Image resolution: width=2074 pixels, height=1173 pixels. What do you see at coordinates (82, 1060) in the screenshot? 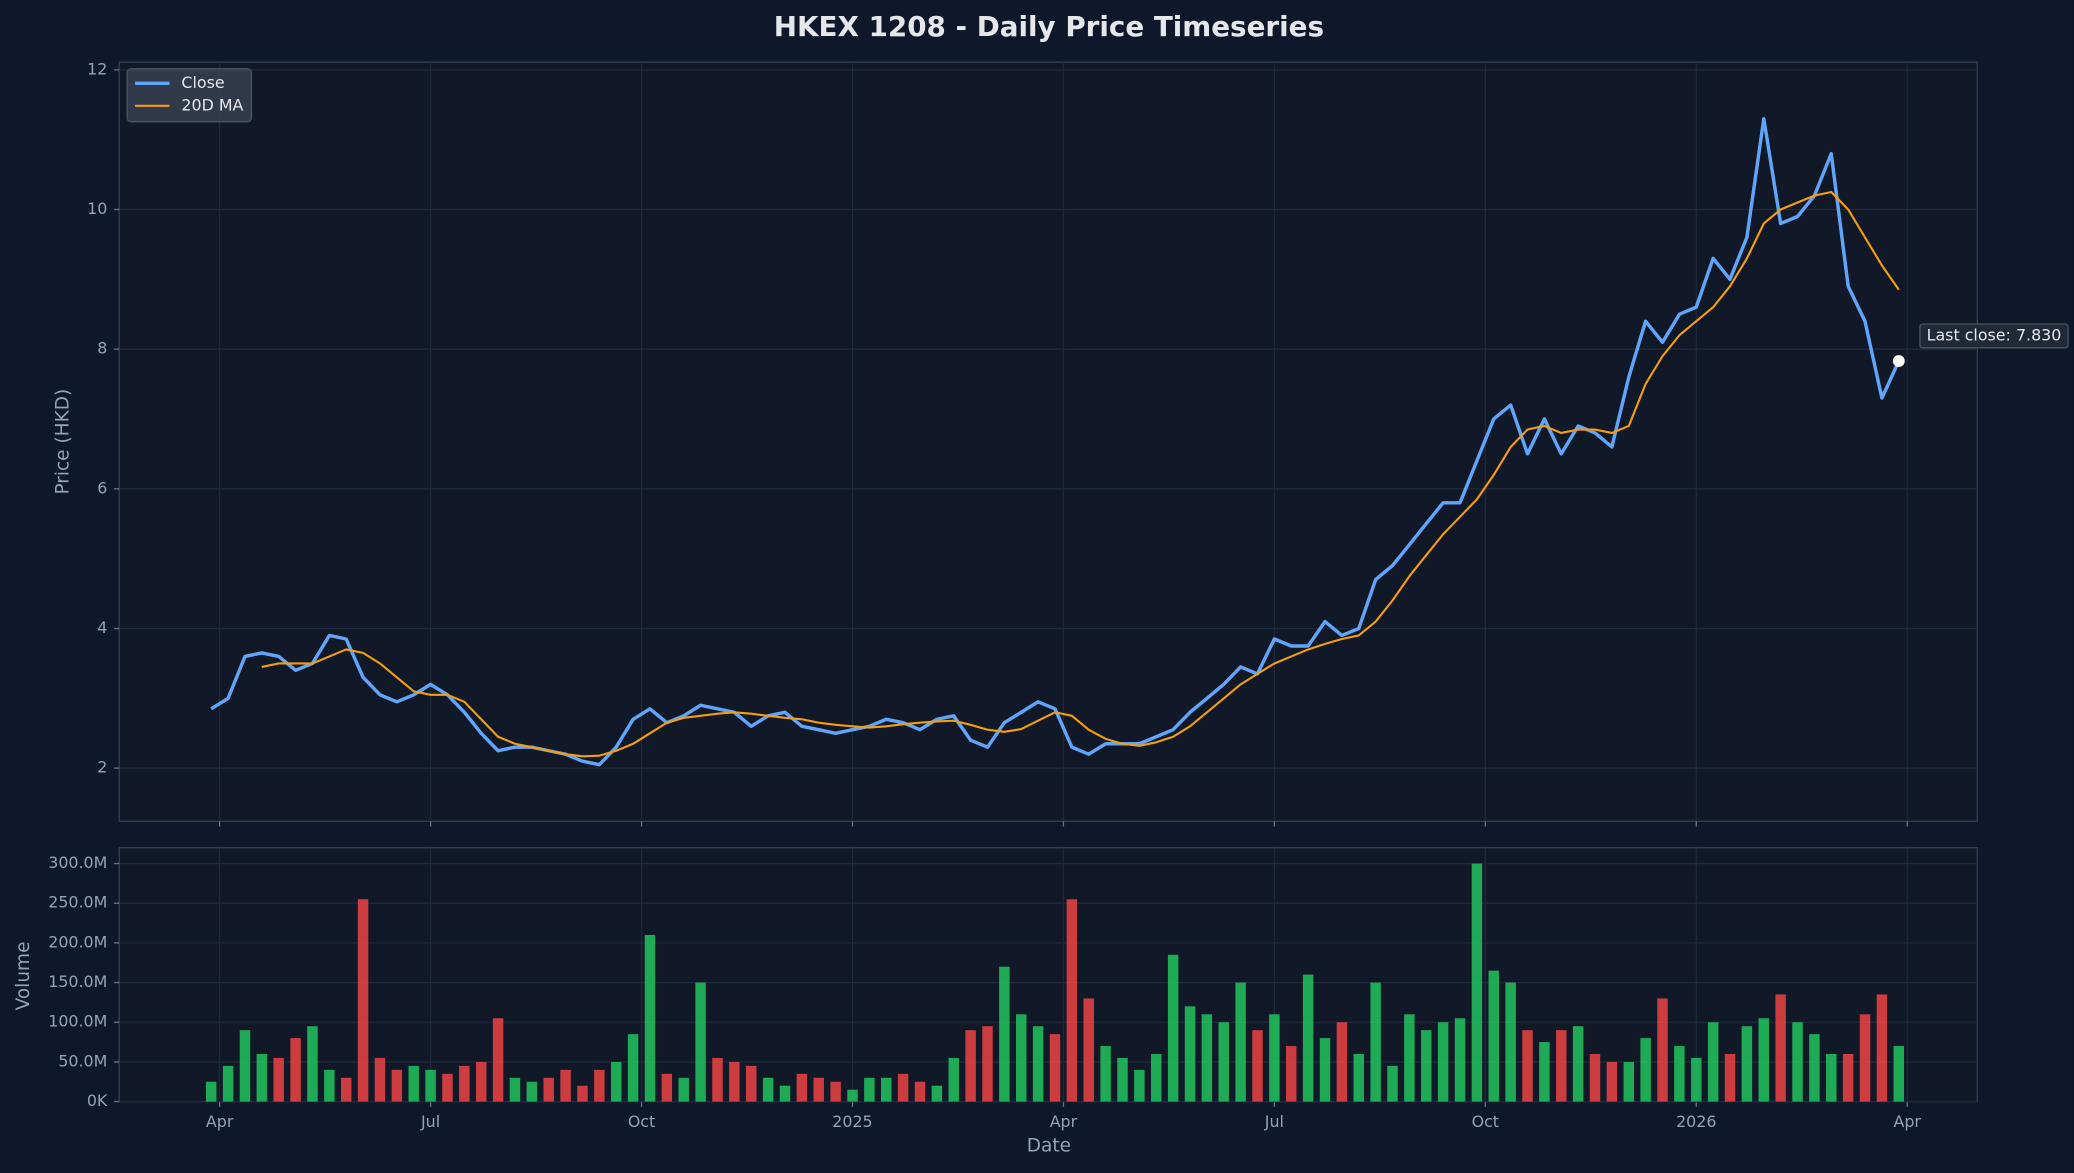
I see `y-tick-label: 50.0M` at bounding box center [82, 1060].